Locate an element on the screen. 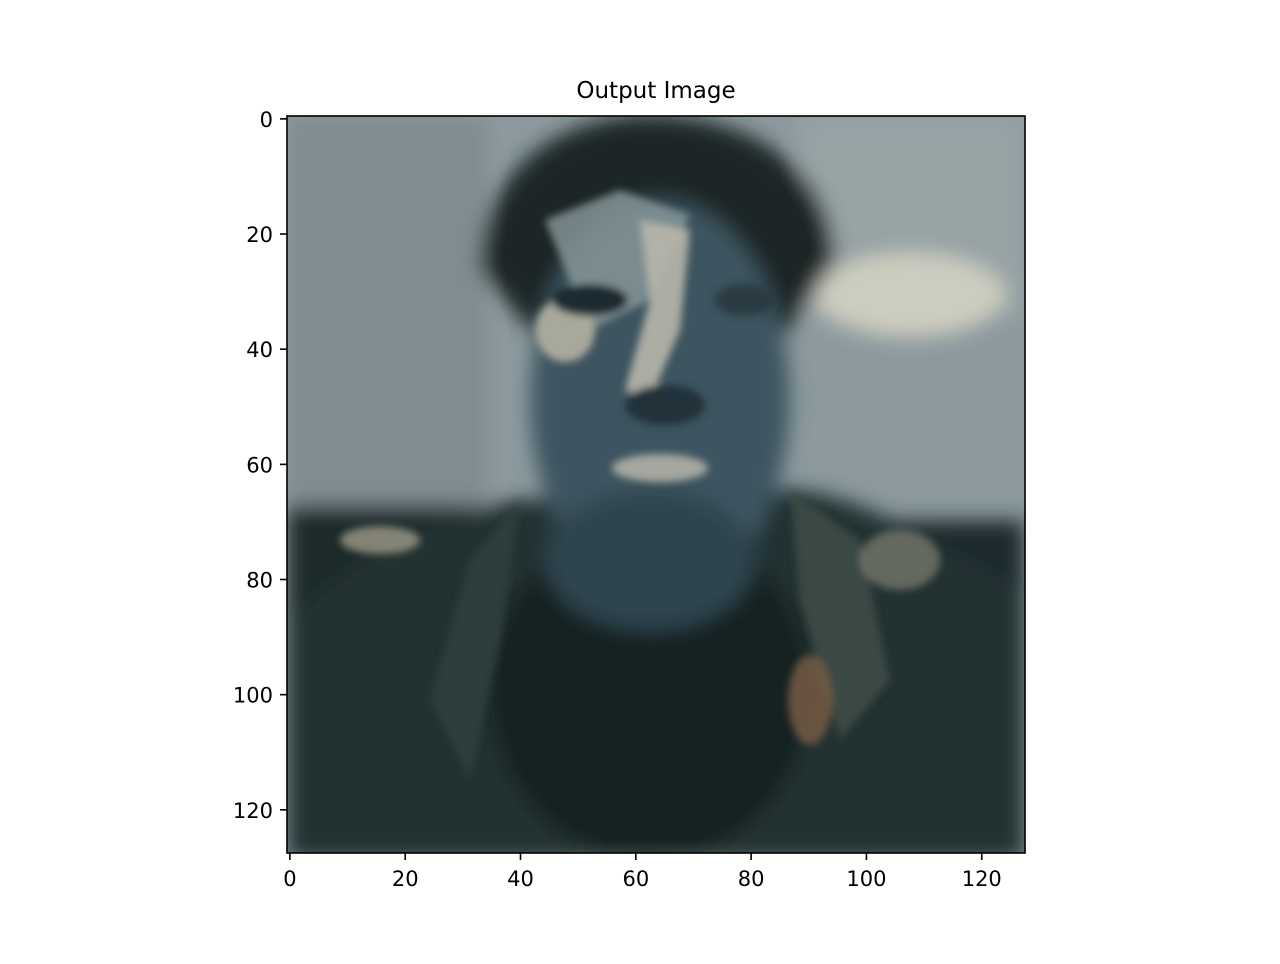 Image resolution: width=1280 pixels, height=964 pixels. lips is located at coordinates (660, 468).